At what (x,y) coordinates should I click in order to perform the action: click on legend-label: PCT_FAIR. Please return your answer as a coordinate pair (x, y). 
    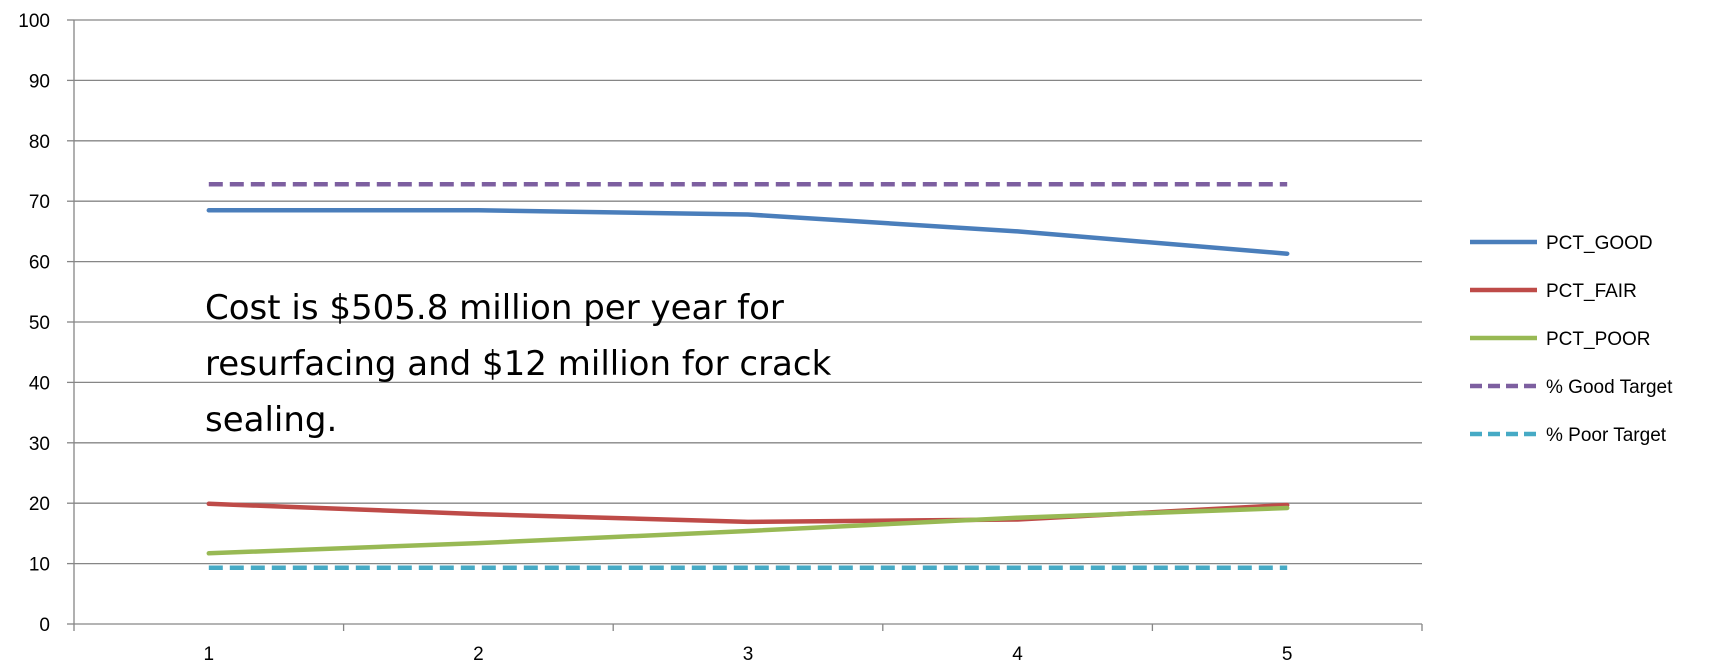
    Looking at the image, I should click on (1591, 291).